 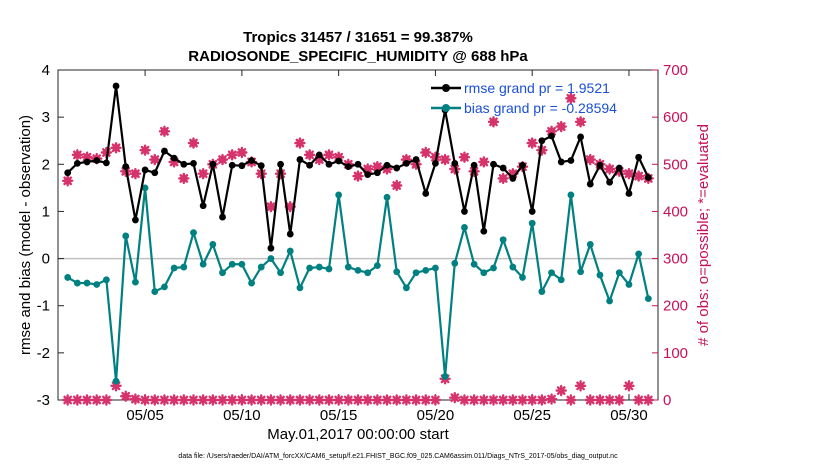 I want to click on x-tick-label: 05/15, so click(x=339, y=415).